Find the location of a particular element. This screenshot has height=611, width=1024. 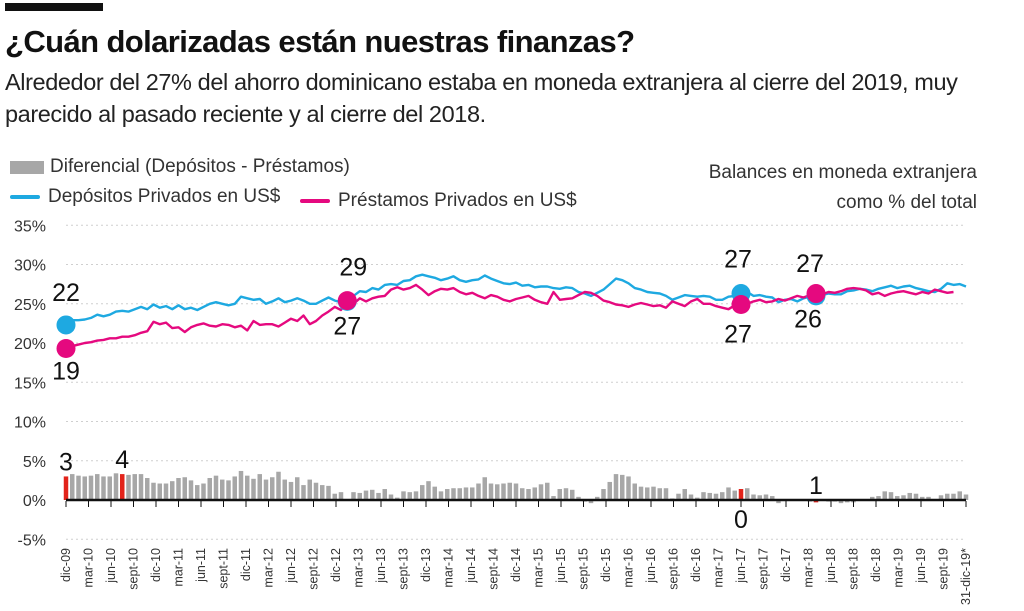

x-tick-label: jun-15 is located at coordinates (561, 566).